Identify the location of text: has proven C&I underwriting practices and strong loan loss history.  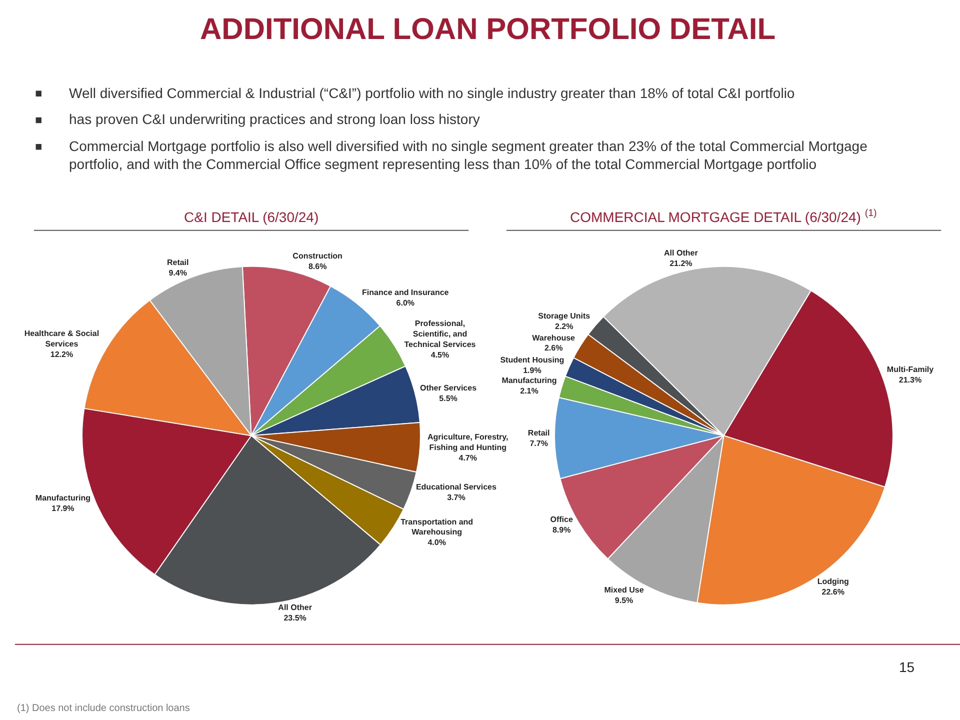
(274, 119).